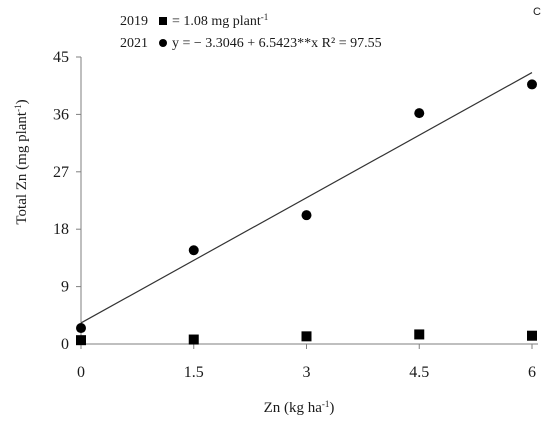  What do you see at coordinates (163, 21) in the screenshot?
I see `legend-square-marker` at bounding box center [163, 21].